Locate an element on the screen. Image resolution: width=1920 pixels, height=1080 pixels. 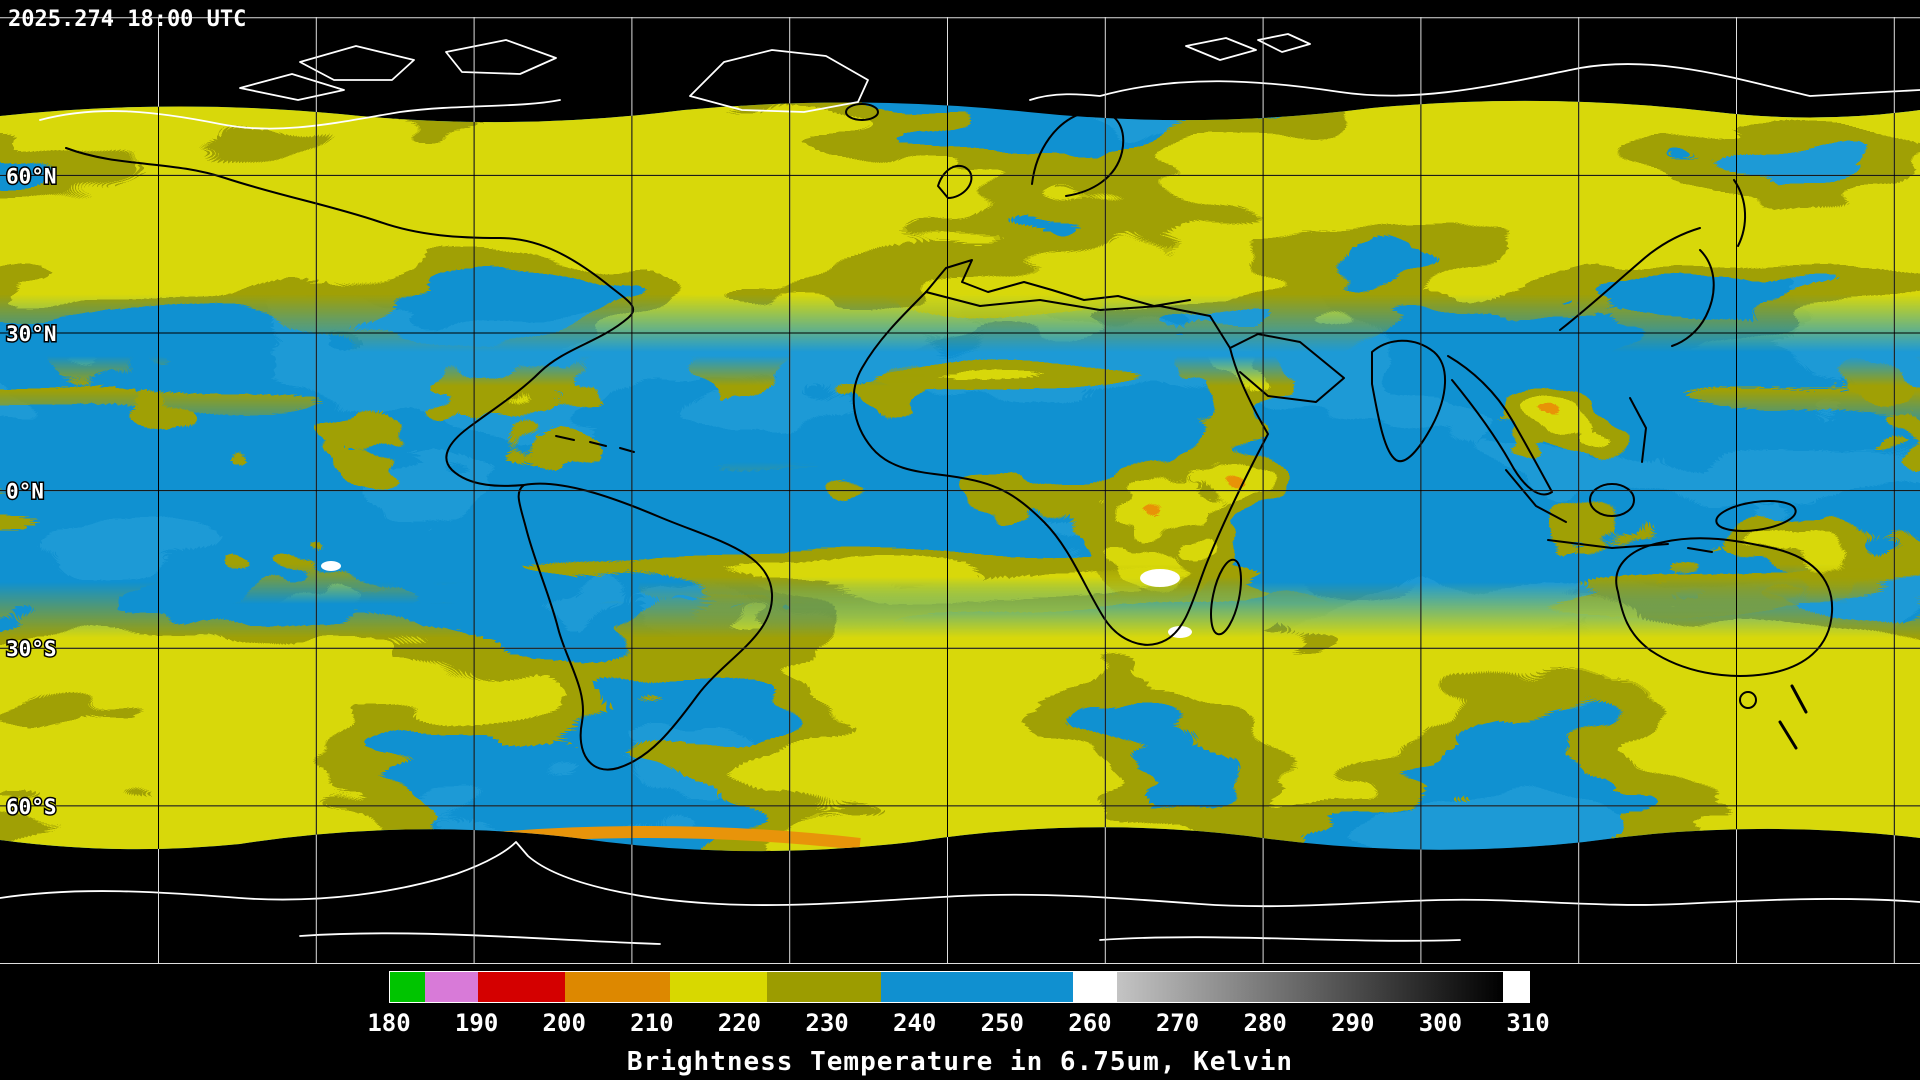
coastline-india is located at coordinates (1408, 401).